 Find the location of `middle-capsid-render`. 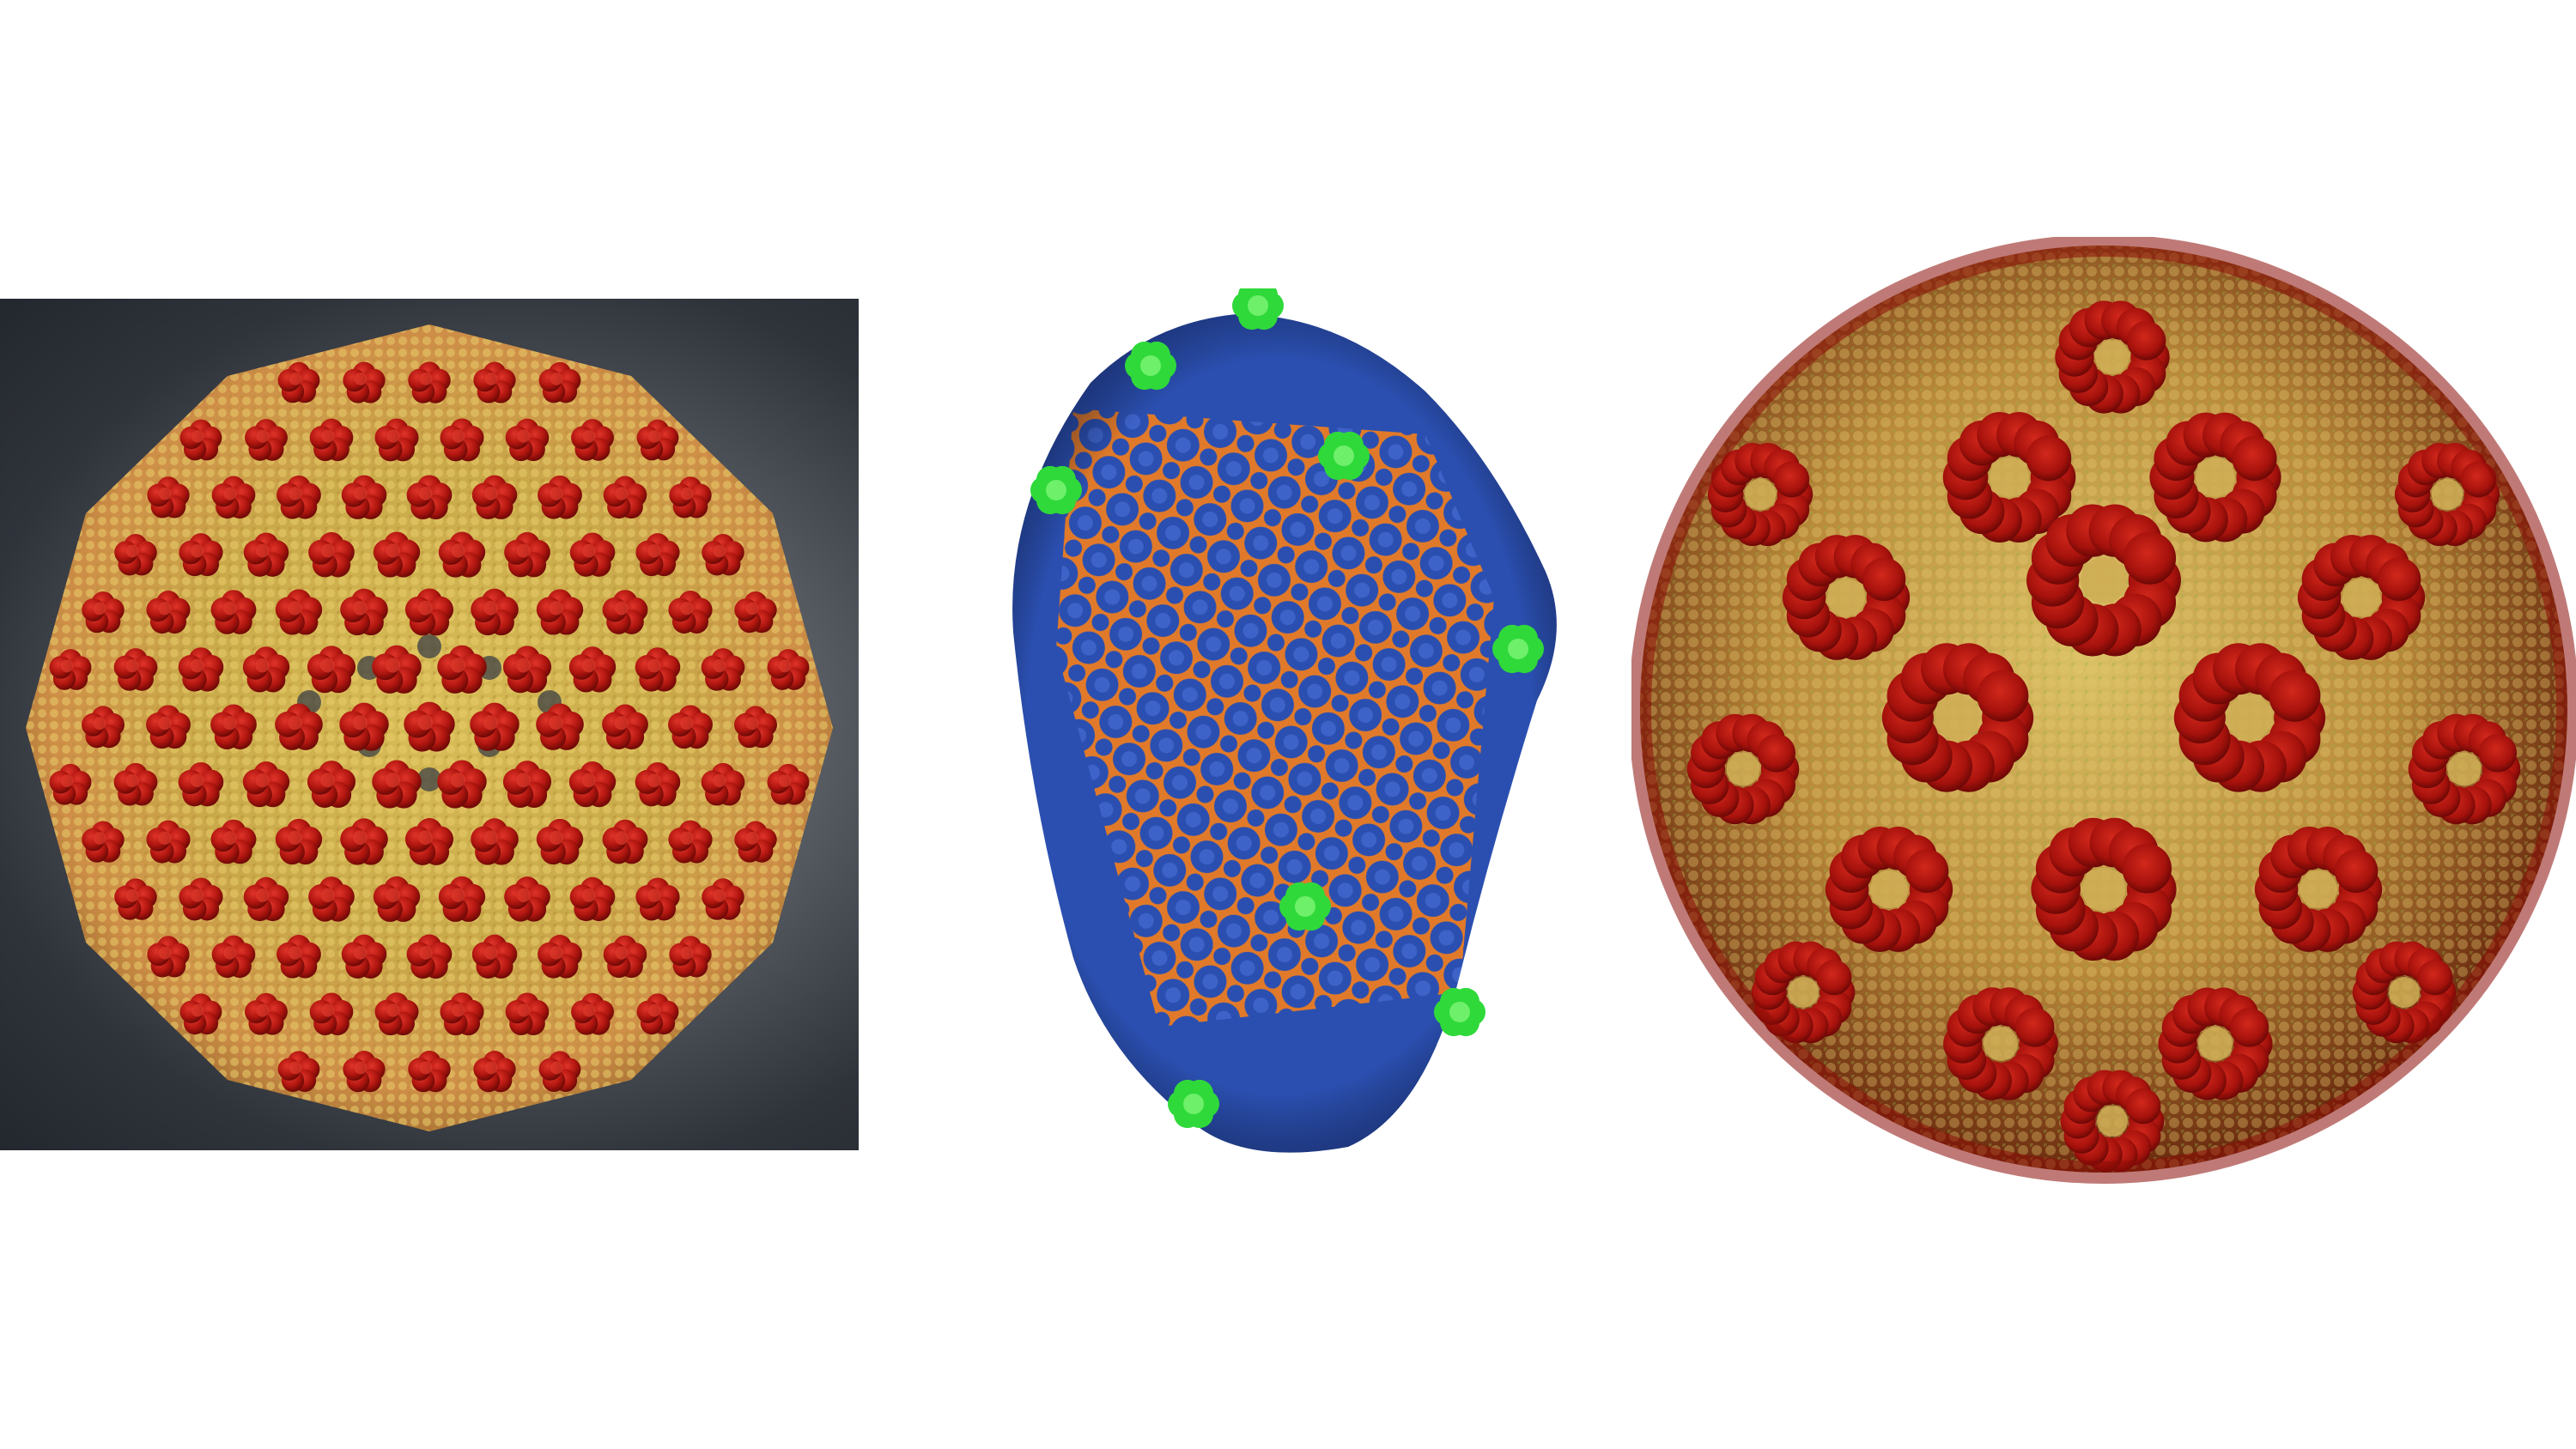

middle-capsid-render is located at coordinates (1284, 720).